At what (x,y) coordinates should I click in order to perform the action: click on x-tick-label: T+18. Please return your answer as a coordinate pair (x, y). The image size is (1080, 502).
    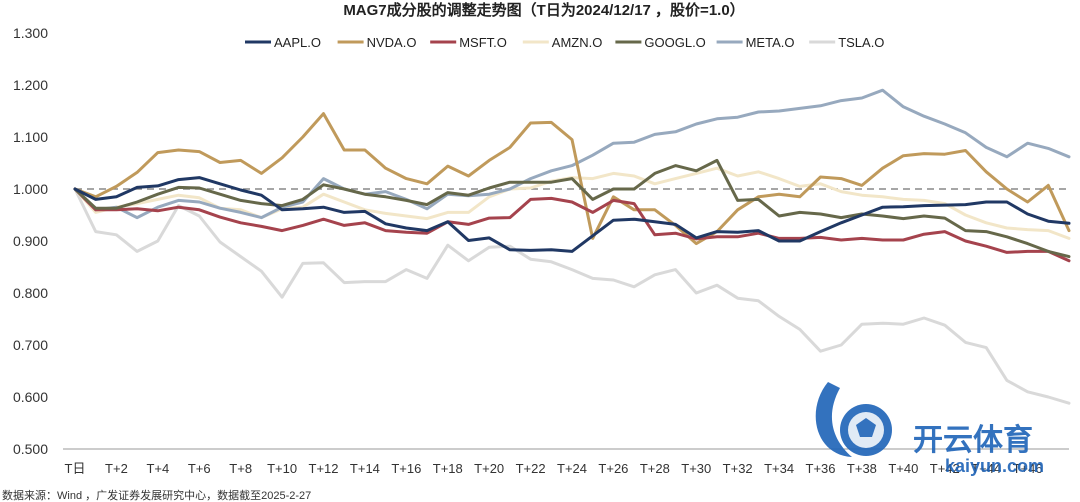
    Looking at the image, I should click on (448, 468).